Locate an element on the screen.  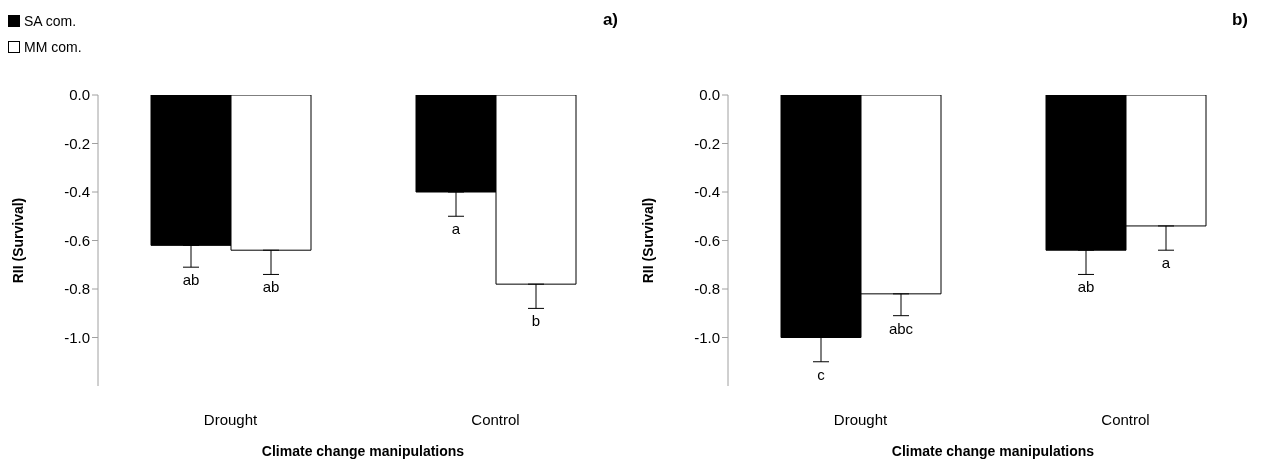
data-label: b is located at coordinates (536, 321).